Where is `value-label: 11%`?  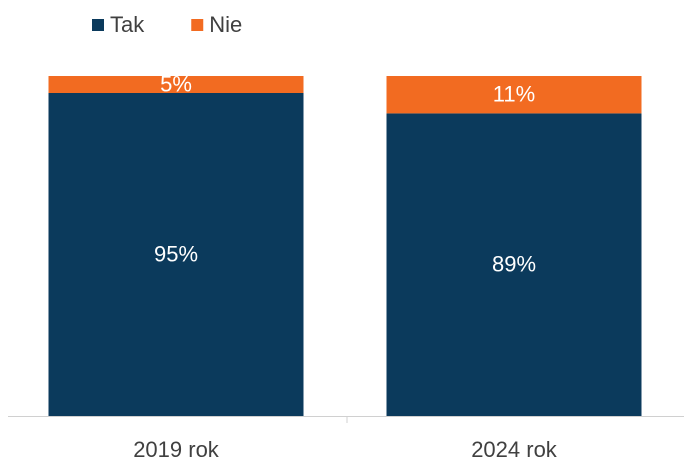 value-label: 11% is located at coordinates (514, 94).